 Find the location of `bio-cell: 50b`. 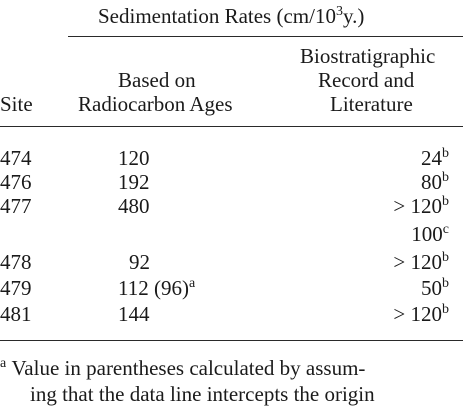

bio-cell: 50b is located at coordinates (435, 288).